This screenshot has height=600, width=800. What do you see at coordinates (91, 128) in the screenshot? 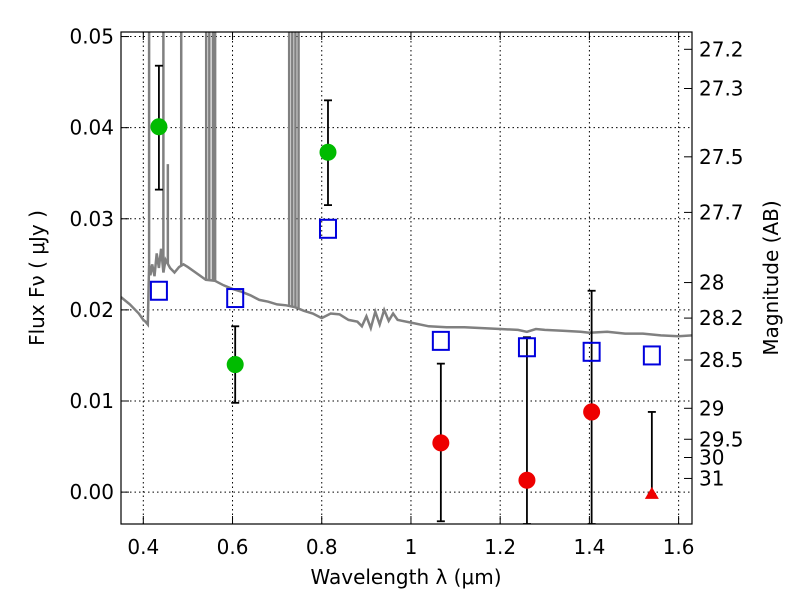
I see `y-tick-label: 0.04` at bounding box center [91, 128].